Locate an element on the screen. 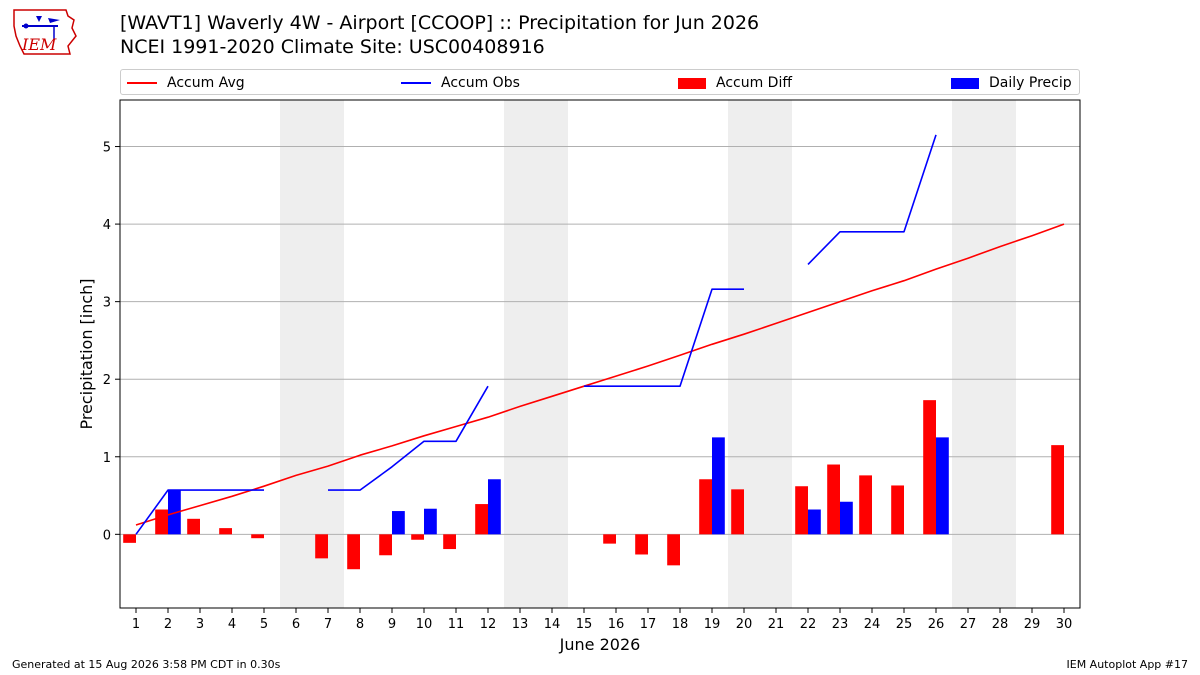  x-tick-label-14: 14 is located at coordinates (552, 624).